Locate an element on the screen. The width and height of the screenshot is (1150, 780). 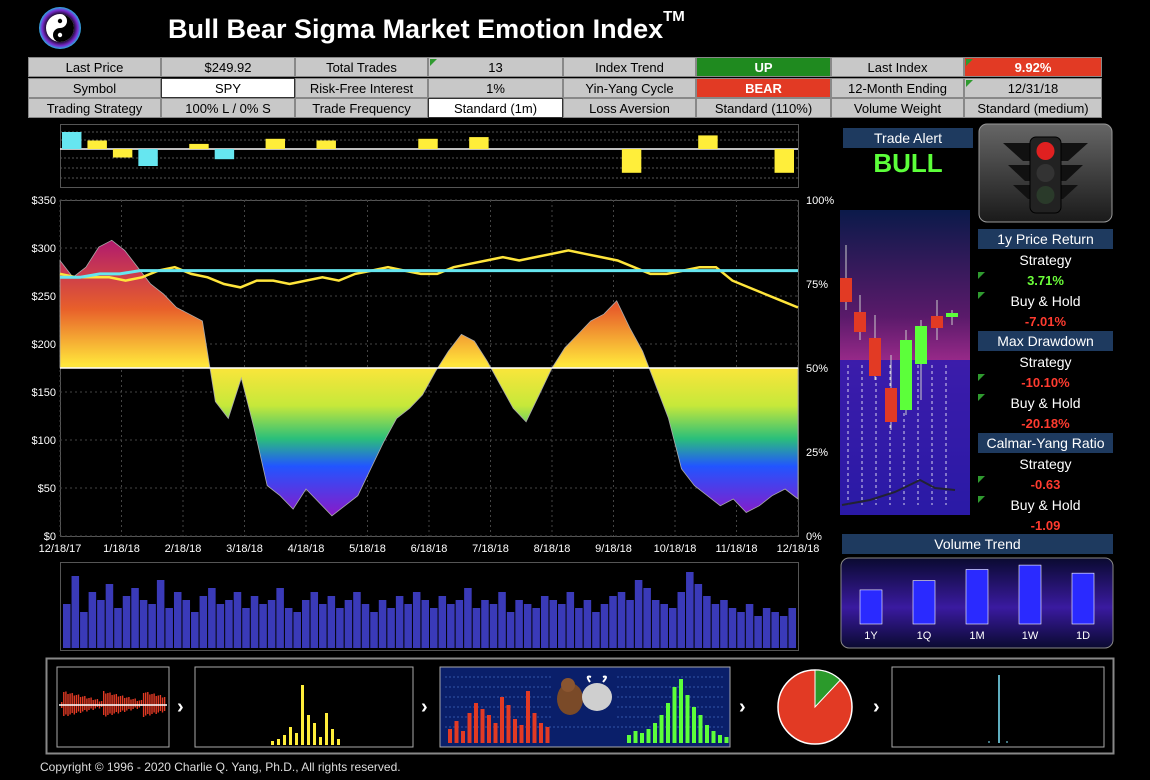
max-drawdown-strategy-label: Strategy is located at coordinates (1045, 362).